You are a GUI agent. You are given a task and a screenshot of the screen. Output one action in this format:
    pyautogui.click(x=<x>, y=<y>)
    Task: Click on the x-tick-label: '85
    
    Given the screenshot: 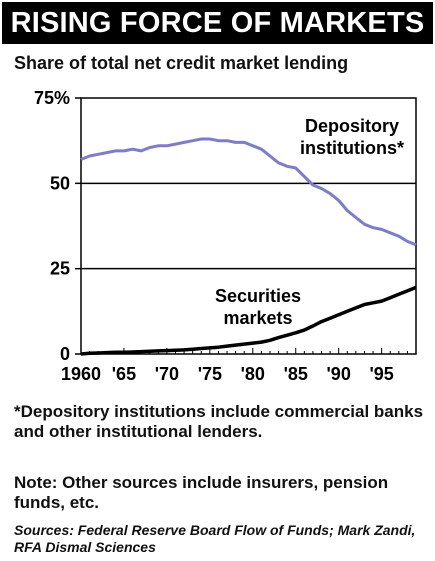 What is the action you would take?
    pyautogui.click(x=296, y=374)
    